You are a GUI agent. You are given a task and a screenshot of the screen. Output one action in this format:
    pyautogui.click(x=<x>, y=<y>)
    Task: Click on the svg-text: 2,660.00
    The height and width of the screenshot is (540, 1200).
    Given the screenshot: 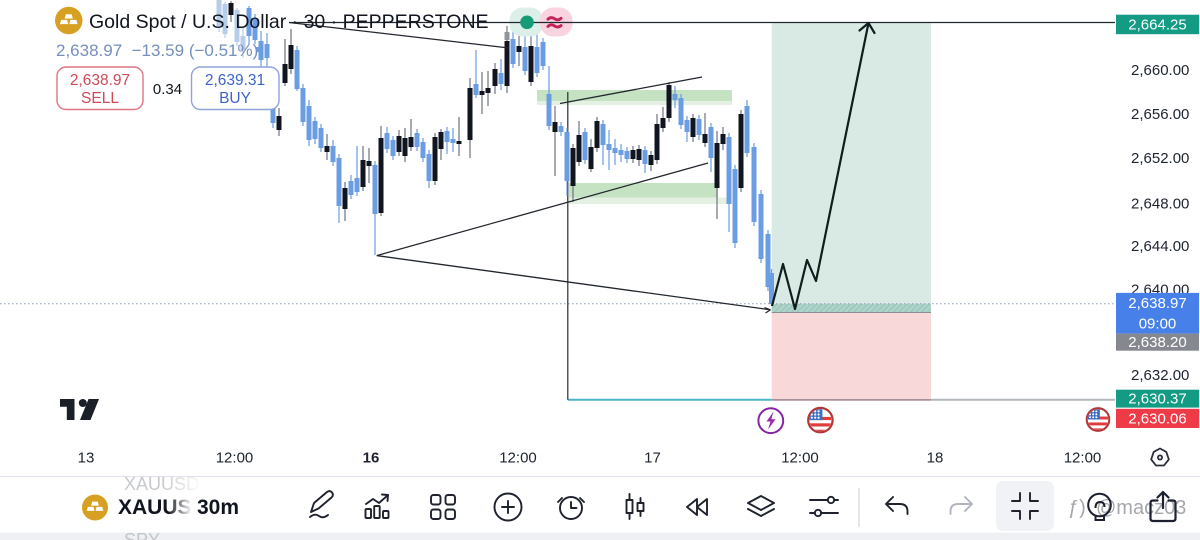 What is the action you would take?
    pyautogui.click(x=1160, y=70)
    